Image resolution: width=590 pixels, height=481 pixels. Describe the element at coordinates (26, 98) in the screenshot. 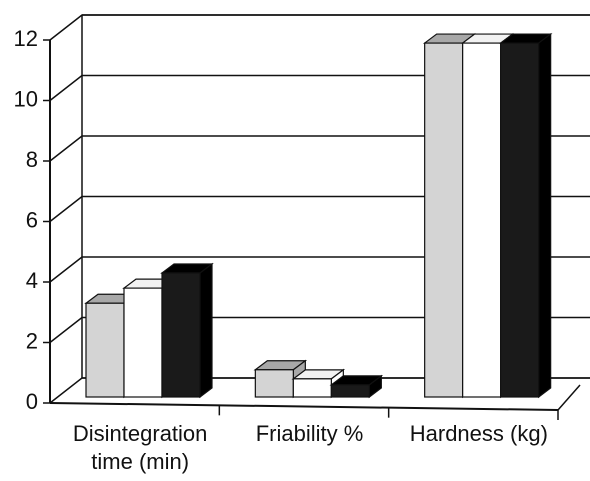

I see `y-tick-label: 10` at that location.